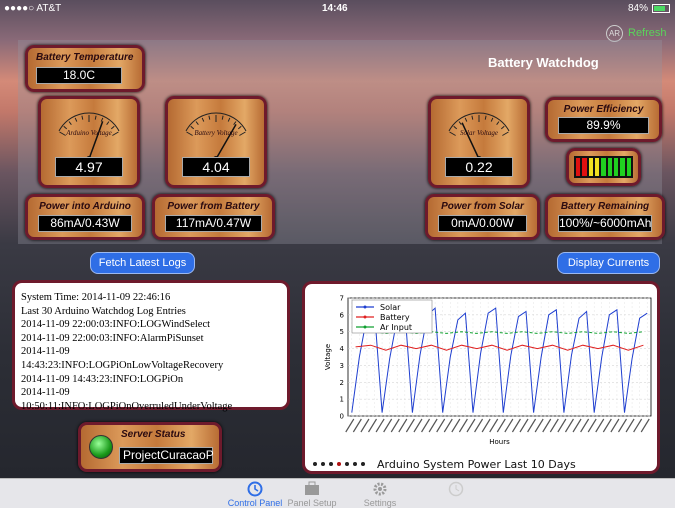 The width and height of the screenshot is (675, 508). What do you see at coordinates (396, 327) in the screenshot?
I see `legend-label: Ar Input` at bounding box center [396, 327].